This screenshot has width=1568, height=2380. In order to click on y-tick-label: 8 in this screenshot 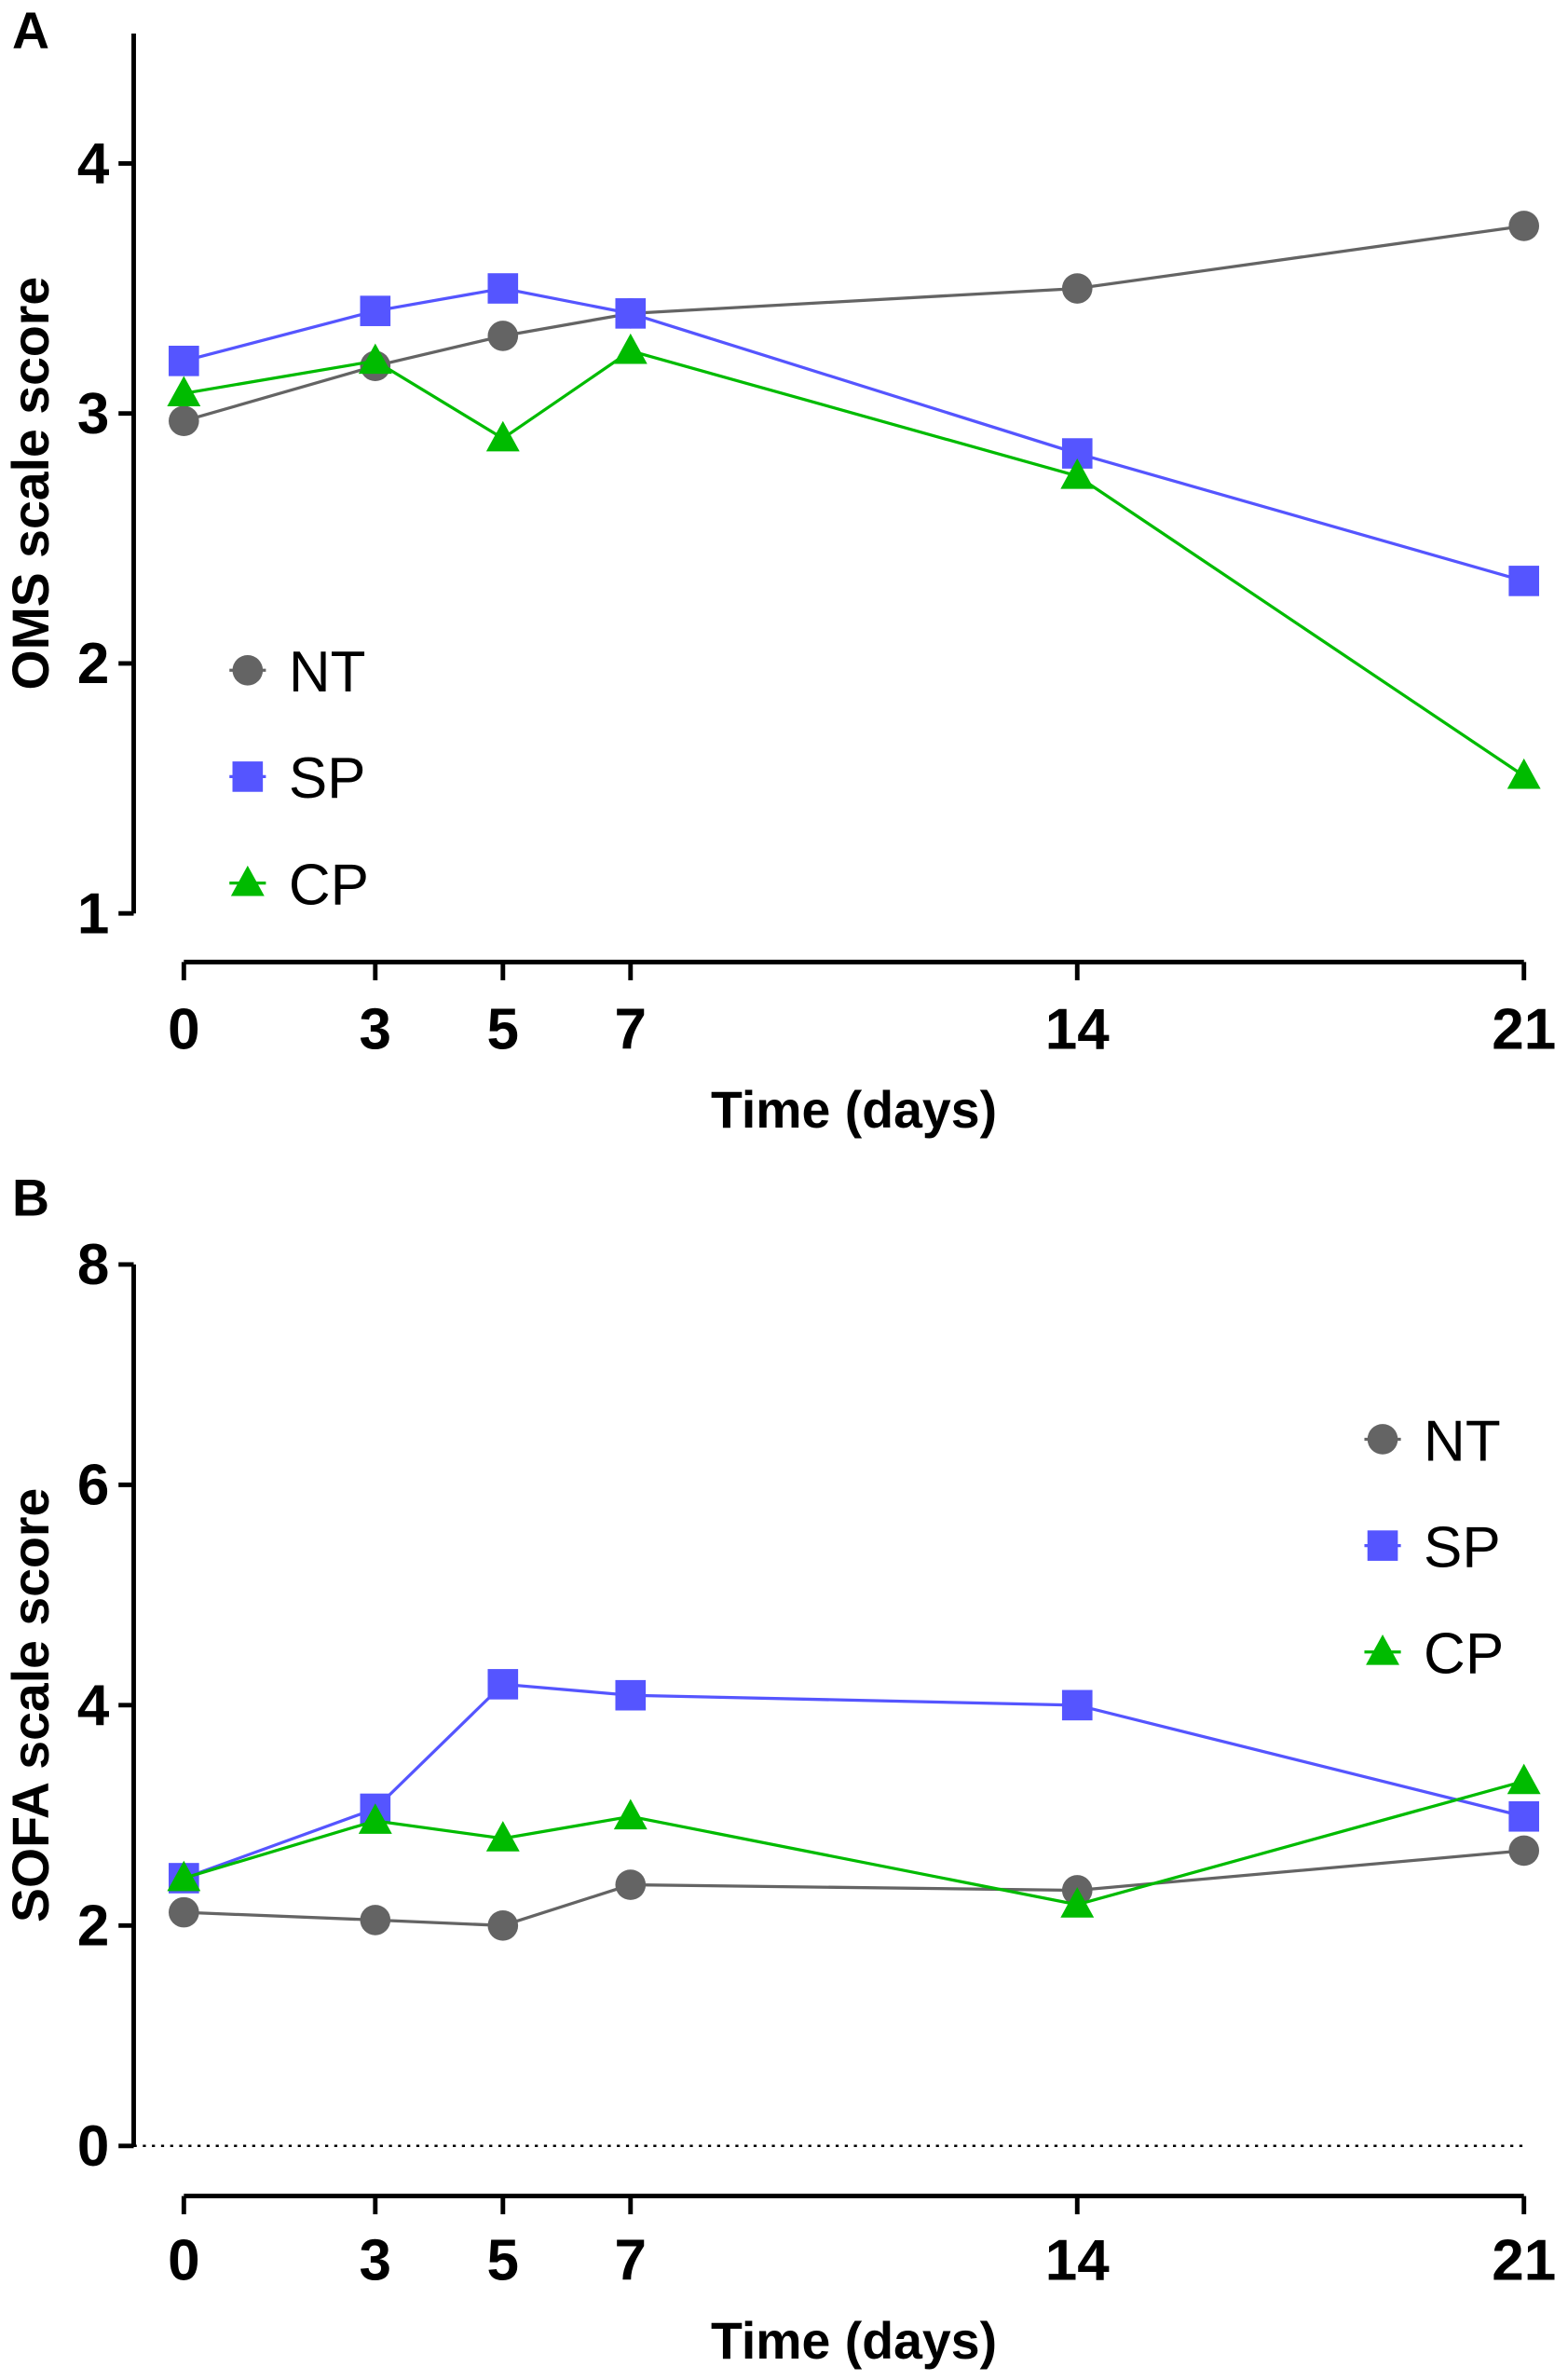, I will do `click(93, 1265)`.